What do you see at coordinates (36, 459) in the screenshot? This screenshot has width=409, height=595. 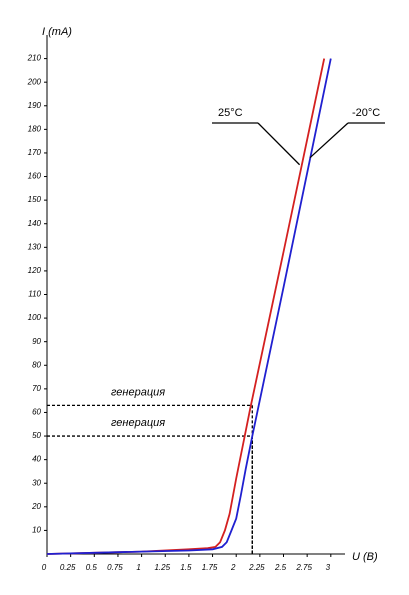 I see `y-tick-label: 40` at bounding box center [36, 459].